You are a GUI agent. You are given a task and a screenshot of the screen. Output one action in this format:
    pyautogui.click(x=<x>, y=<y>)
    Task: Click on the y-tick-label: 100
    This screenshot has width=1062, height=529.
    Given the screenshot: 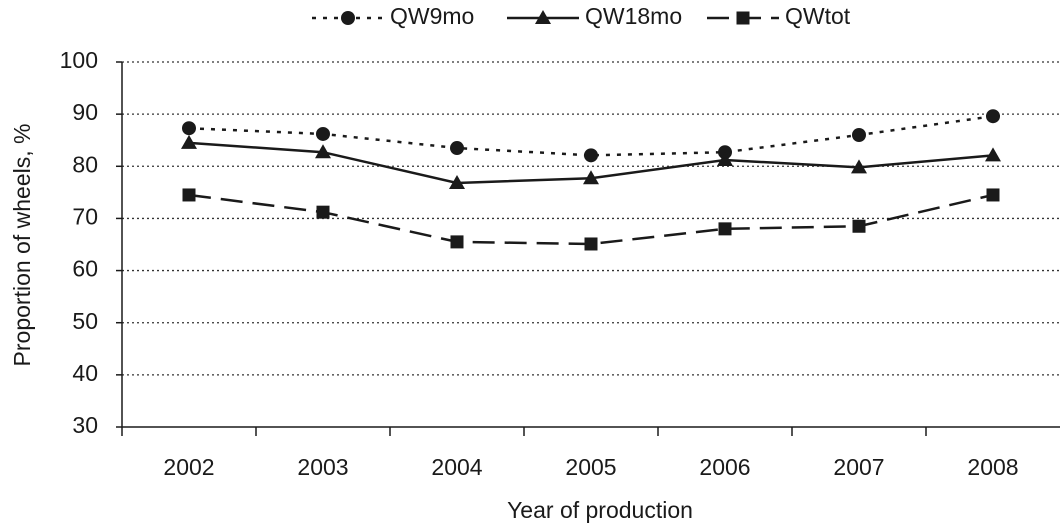 What is the action you would take?
    pyautogui.click(x=79, y=60)
    